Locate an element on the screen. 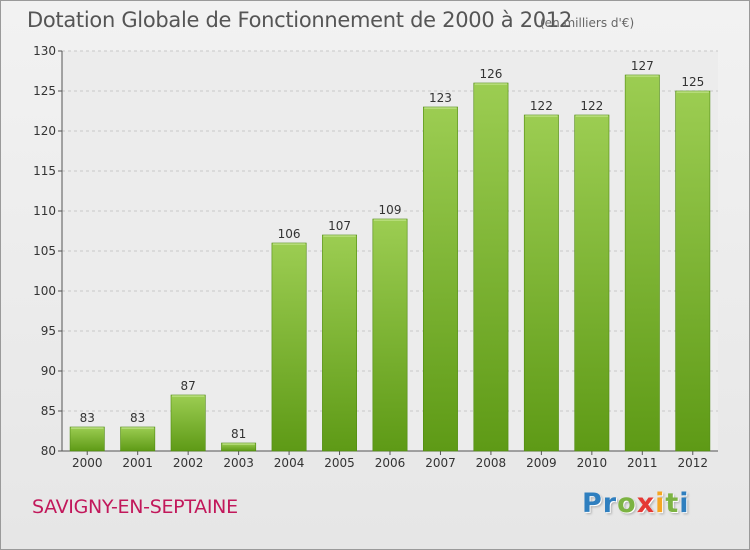 This screenshot has height=550, width=750. y-tick-label: 125 is located at coordinates (44, 91).